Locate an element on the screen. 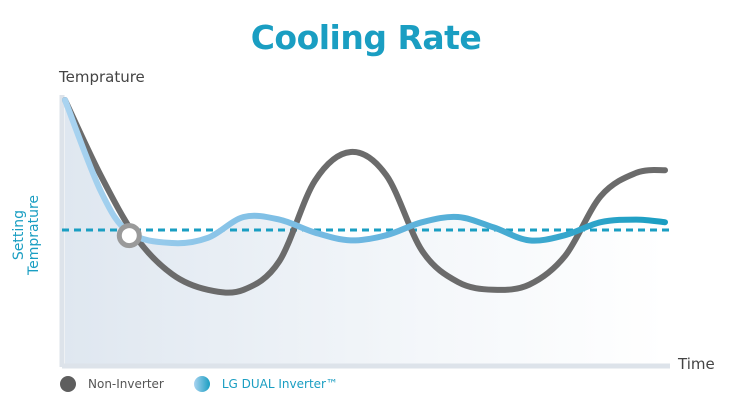 The image size is (732, 411). legend-label-non-inverter: Non-Inverter is located at coordinates (126, 384).